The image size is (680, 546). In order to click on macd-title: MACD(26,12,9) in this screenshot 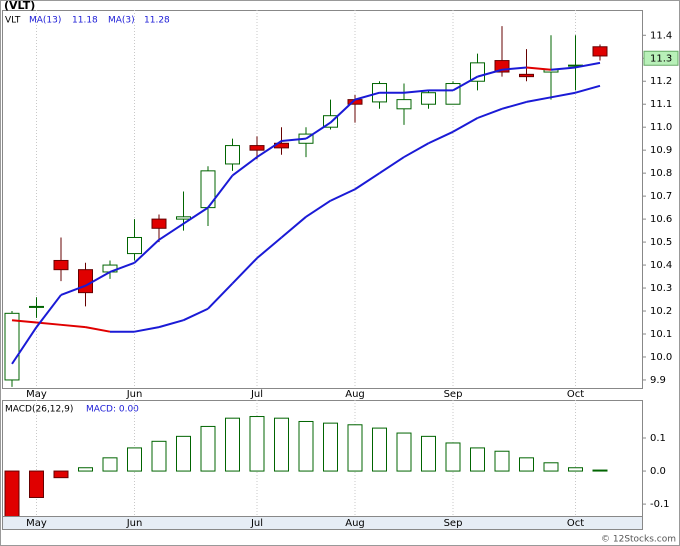, I will do `click(39, 410)`.